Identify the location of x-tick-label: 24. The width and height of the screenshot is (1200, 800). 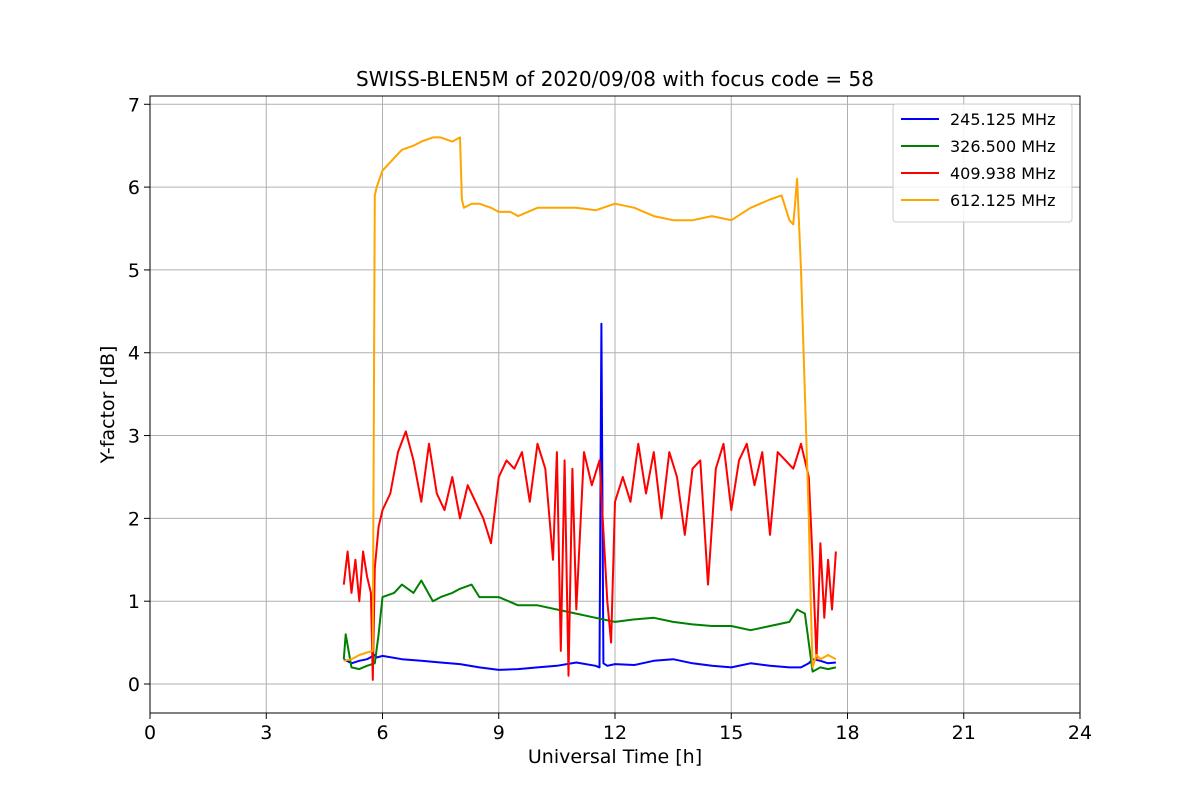
(1080, 733).